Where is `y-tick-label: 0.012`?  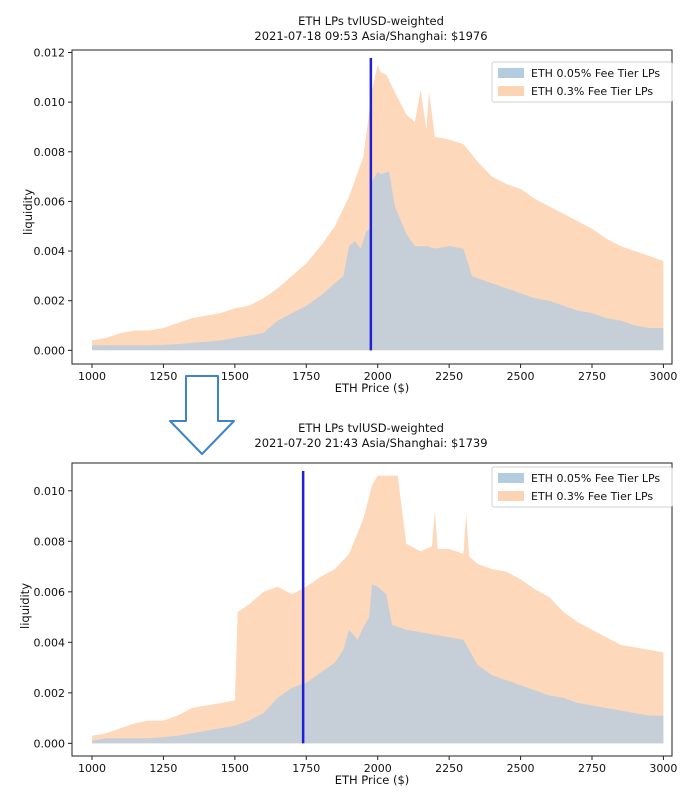 y-tick-label: 0.012 is located at coordinates (50, 52).